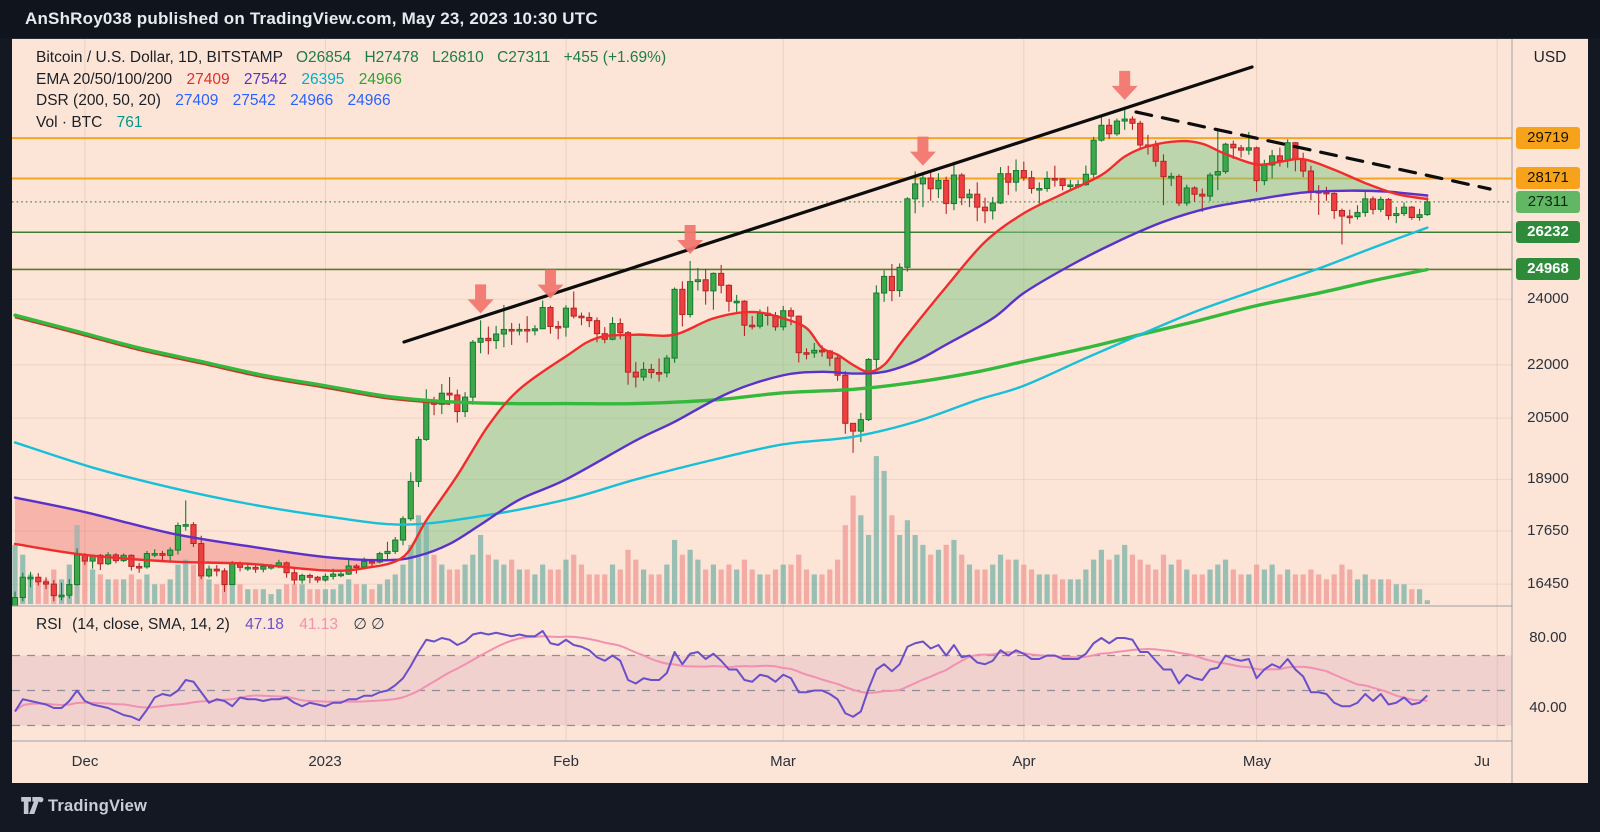 The image size is (1600, 832). What do you see at coordinates (85, 761) in the screenshot?
I see `time-label-Dec: Dec` at bounding box center [85, 761].